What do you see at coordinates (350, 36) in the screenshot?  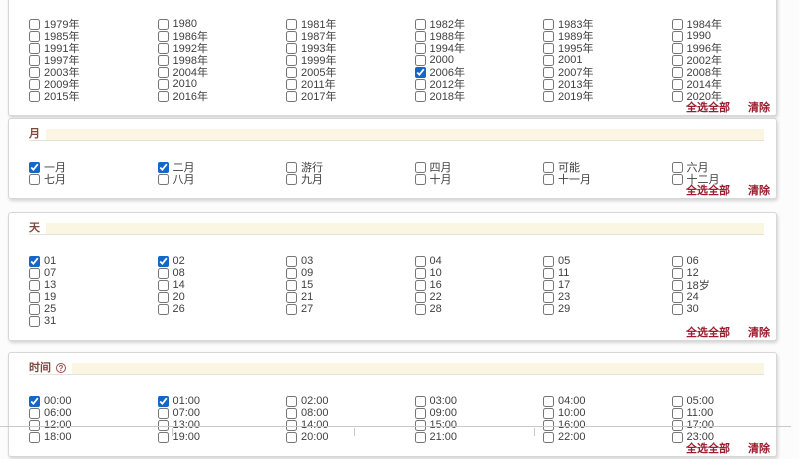 I see `checkbox-item: 1987年` at bounding box center [350, 36].